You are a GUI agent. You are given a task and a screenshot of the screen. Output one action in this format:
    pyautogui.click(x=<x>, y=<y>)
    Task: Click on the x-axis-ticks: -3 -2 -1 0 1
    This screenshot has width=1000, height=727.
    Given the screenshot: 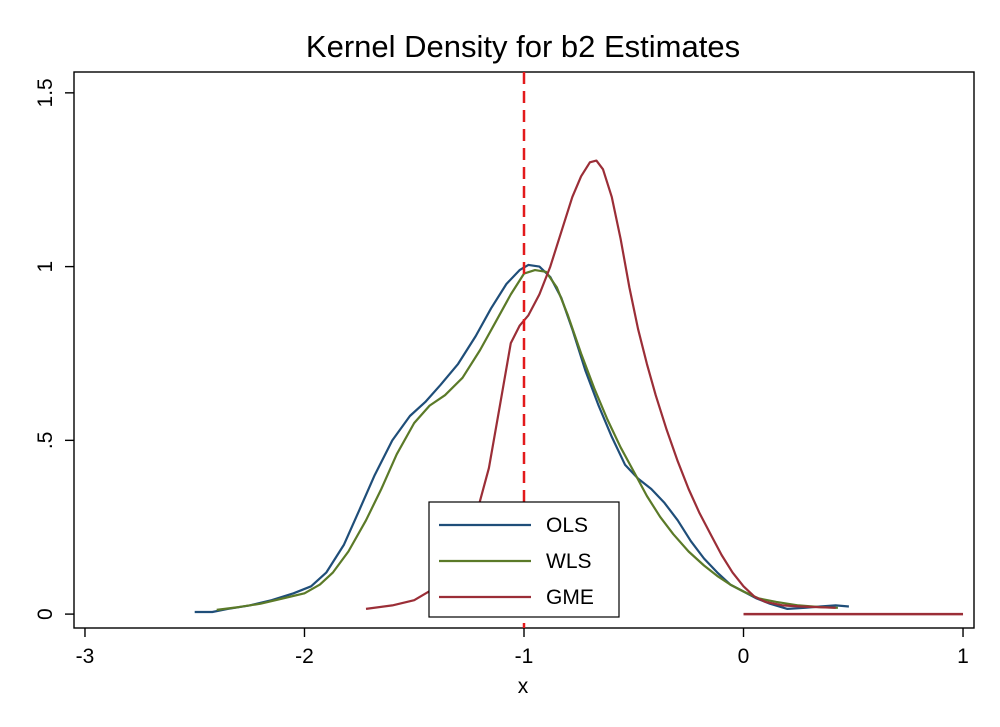 What is the action you would take?
    pyautogui.click(x=522, y=648)
    